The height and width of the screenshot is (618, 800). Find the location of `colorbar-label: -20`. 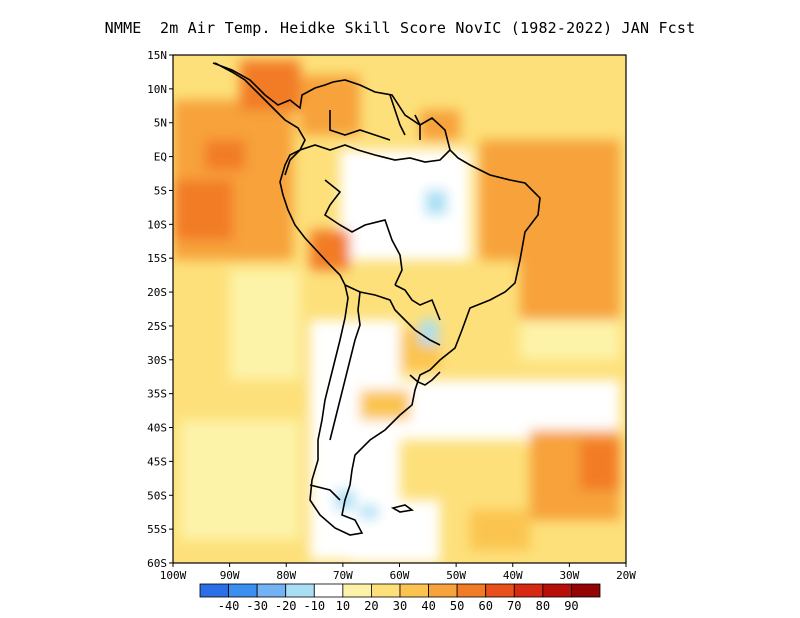

colorbar-label: -20 is located at coordinates (286, 606).